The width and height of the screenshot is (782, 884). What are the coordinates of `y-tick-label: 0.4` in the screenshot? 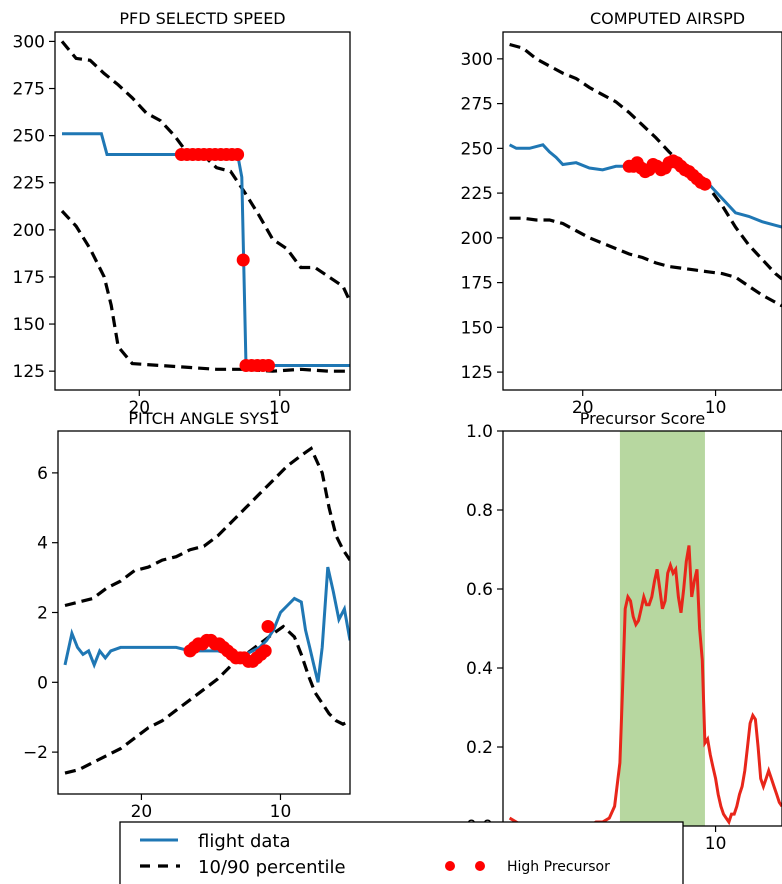 It's located at (479, 669).